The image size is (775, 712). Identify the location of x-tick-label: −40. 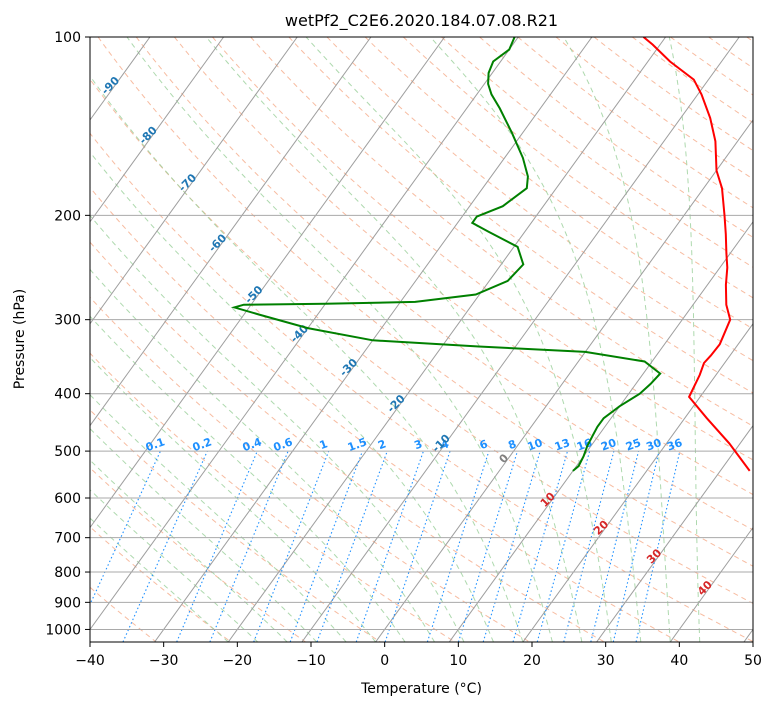
(90, 661).